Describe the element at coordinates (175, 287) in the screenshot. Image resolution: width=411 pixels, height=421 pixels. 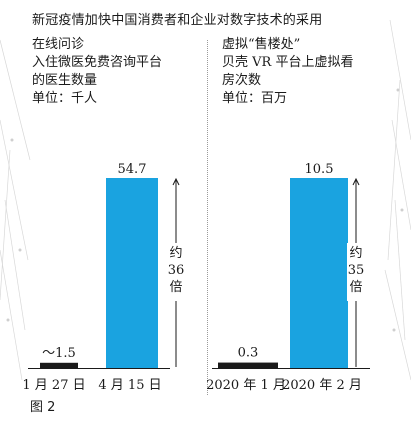
I see `panel-1-fold-label-3: 倍` at that location.